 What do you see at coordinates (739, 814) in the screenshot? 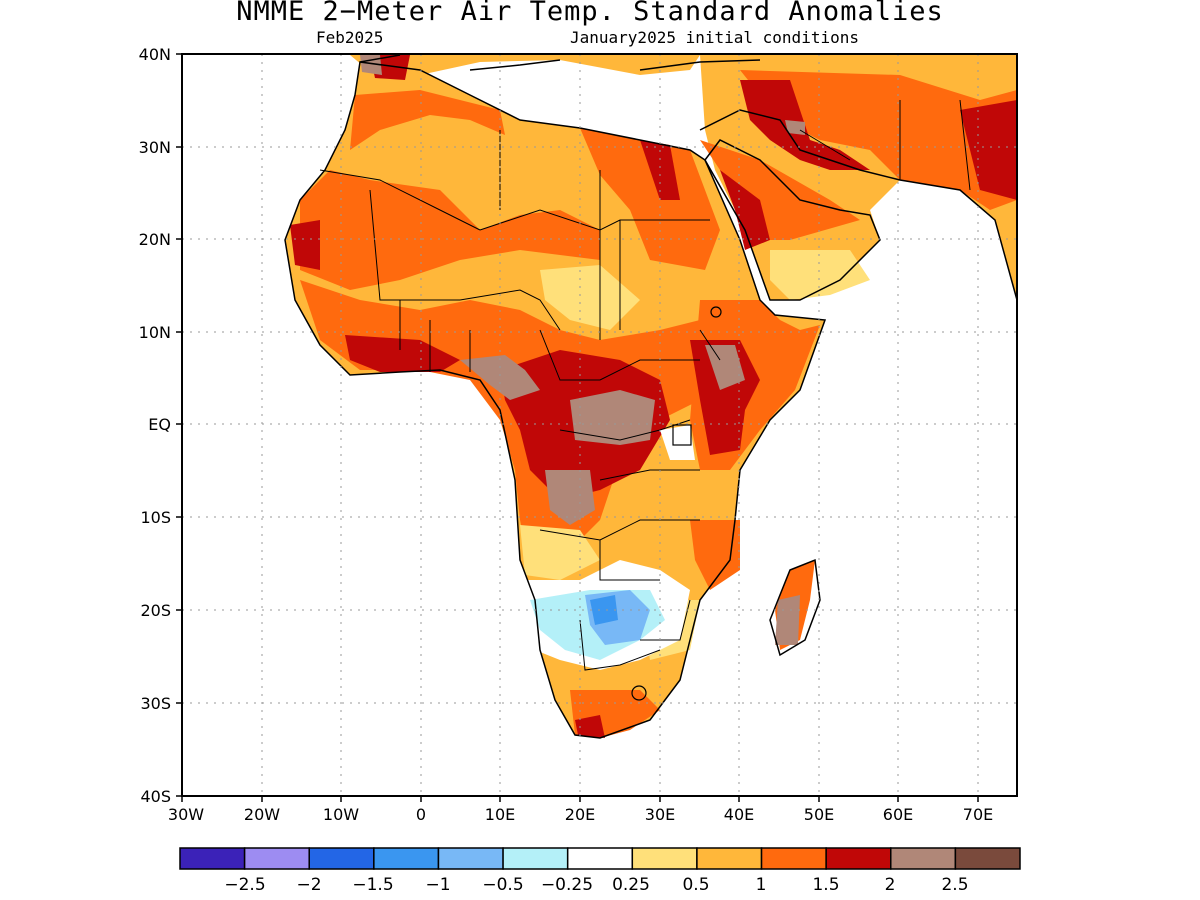
I see `lon-label: 40E` at bounding box center [739, 814].